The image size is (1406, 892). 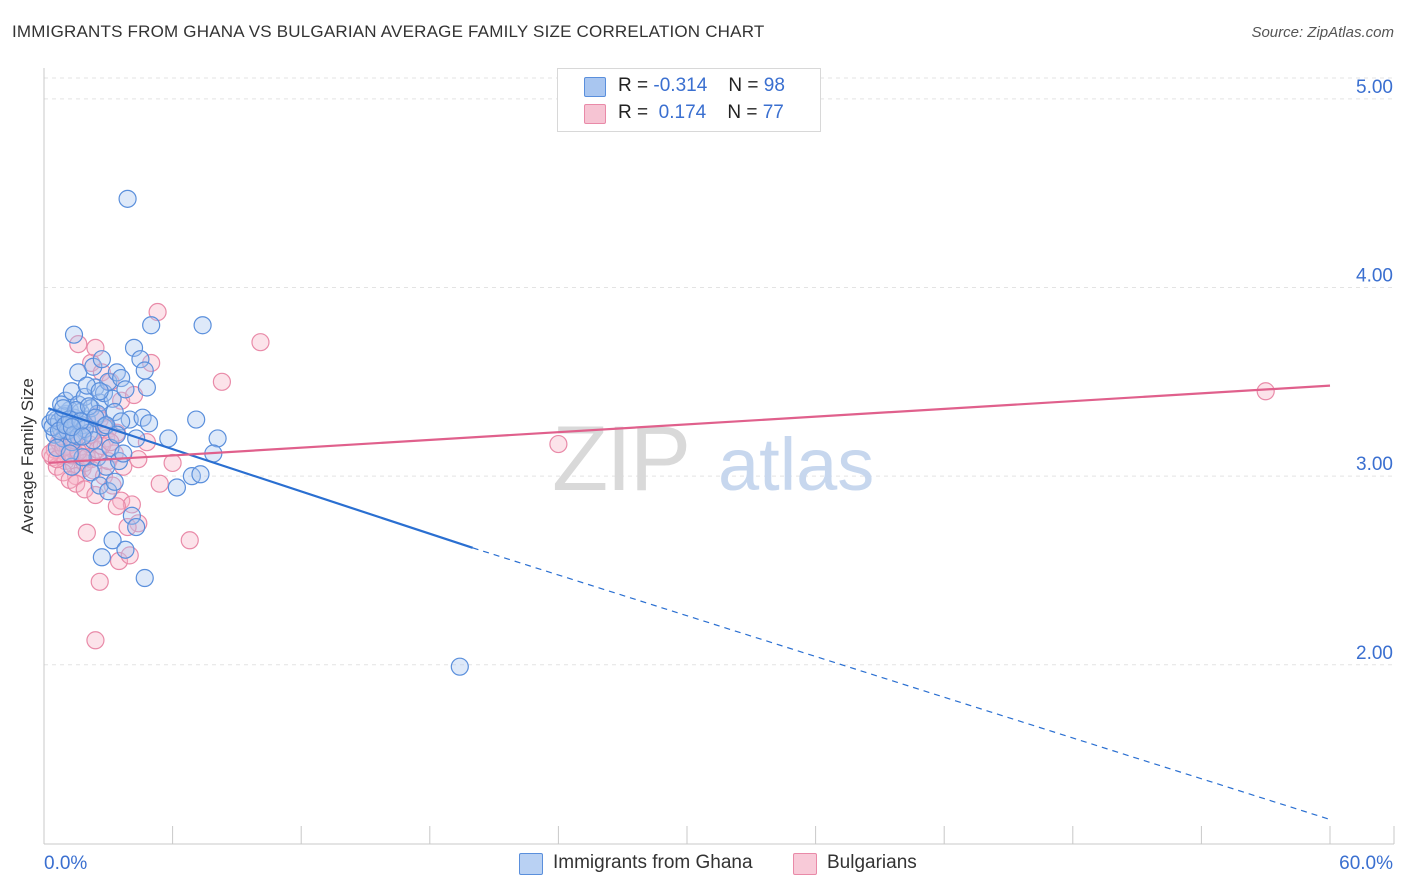 What do you see at coordinates (1374, 464) in the screenshot?
I see `y-tick-label: 3.00` at bounding box center [1374, 464].